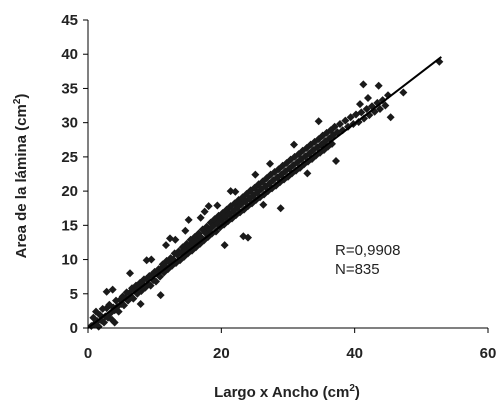  I want to click on x-tick-label: 60, so click(488, 353).